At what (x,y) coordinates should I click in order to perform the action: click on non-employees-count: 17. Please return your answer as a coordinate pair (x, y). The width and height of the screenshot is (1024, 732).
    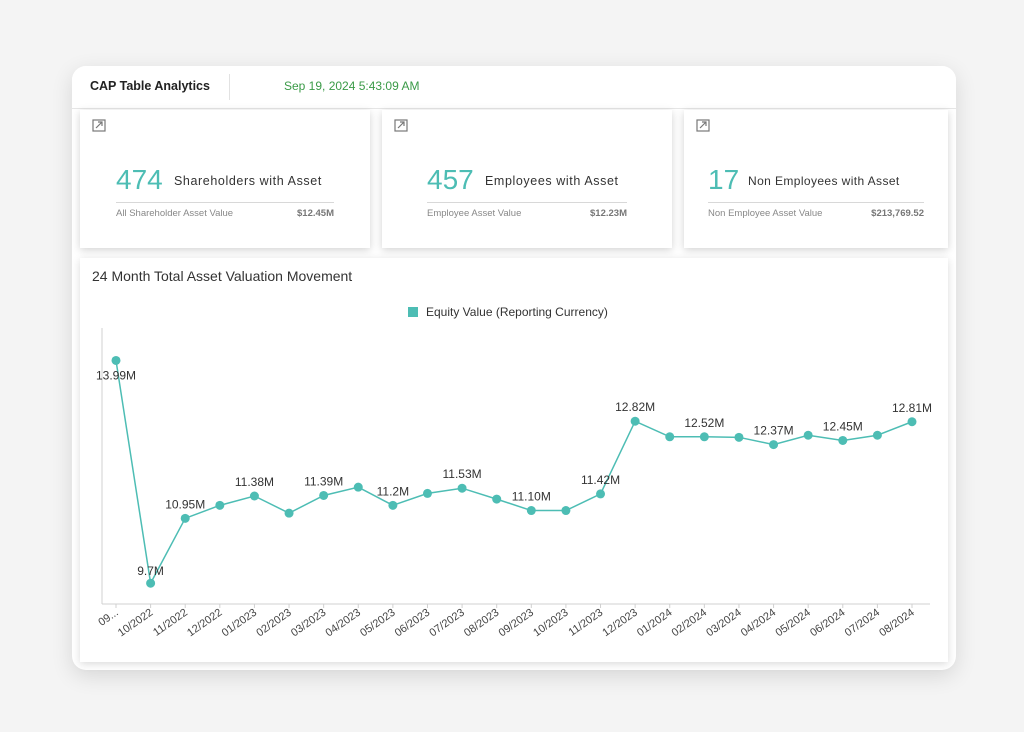
    Looking at the image, I should click on (724, 179).